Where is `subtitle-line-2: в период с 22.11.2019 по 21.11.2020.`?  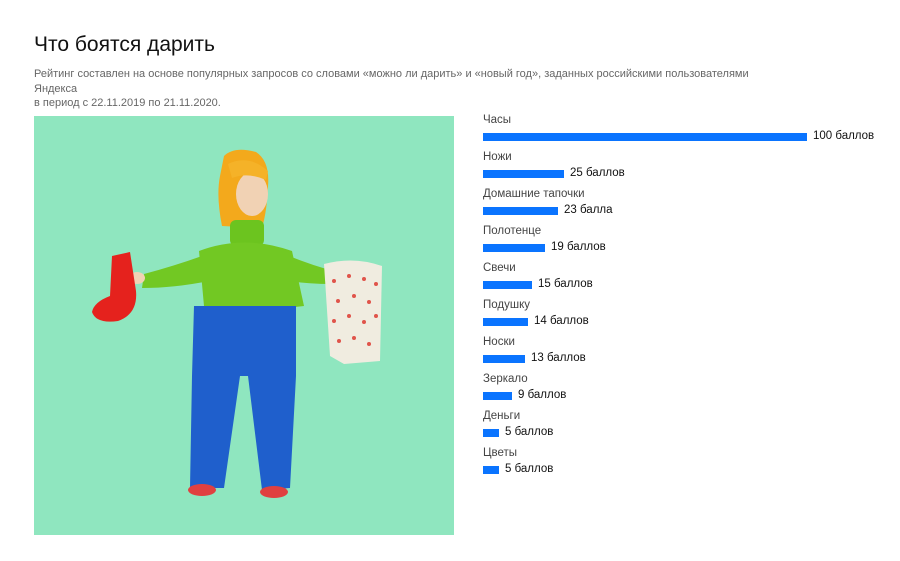
subtitle-line-2: в период с 22.11.2019 по 21.11.2020. is located at coordinates (127, 103).